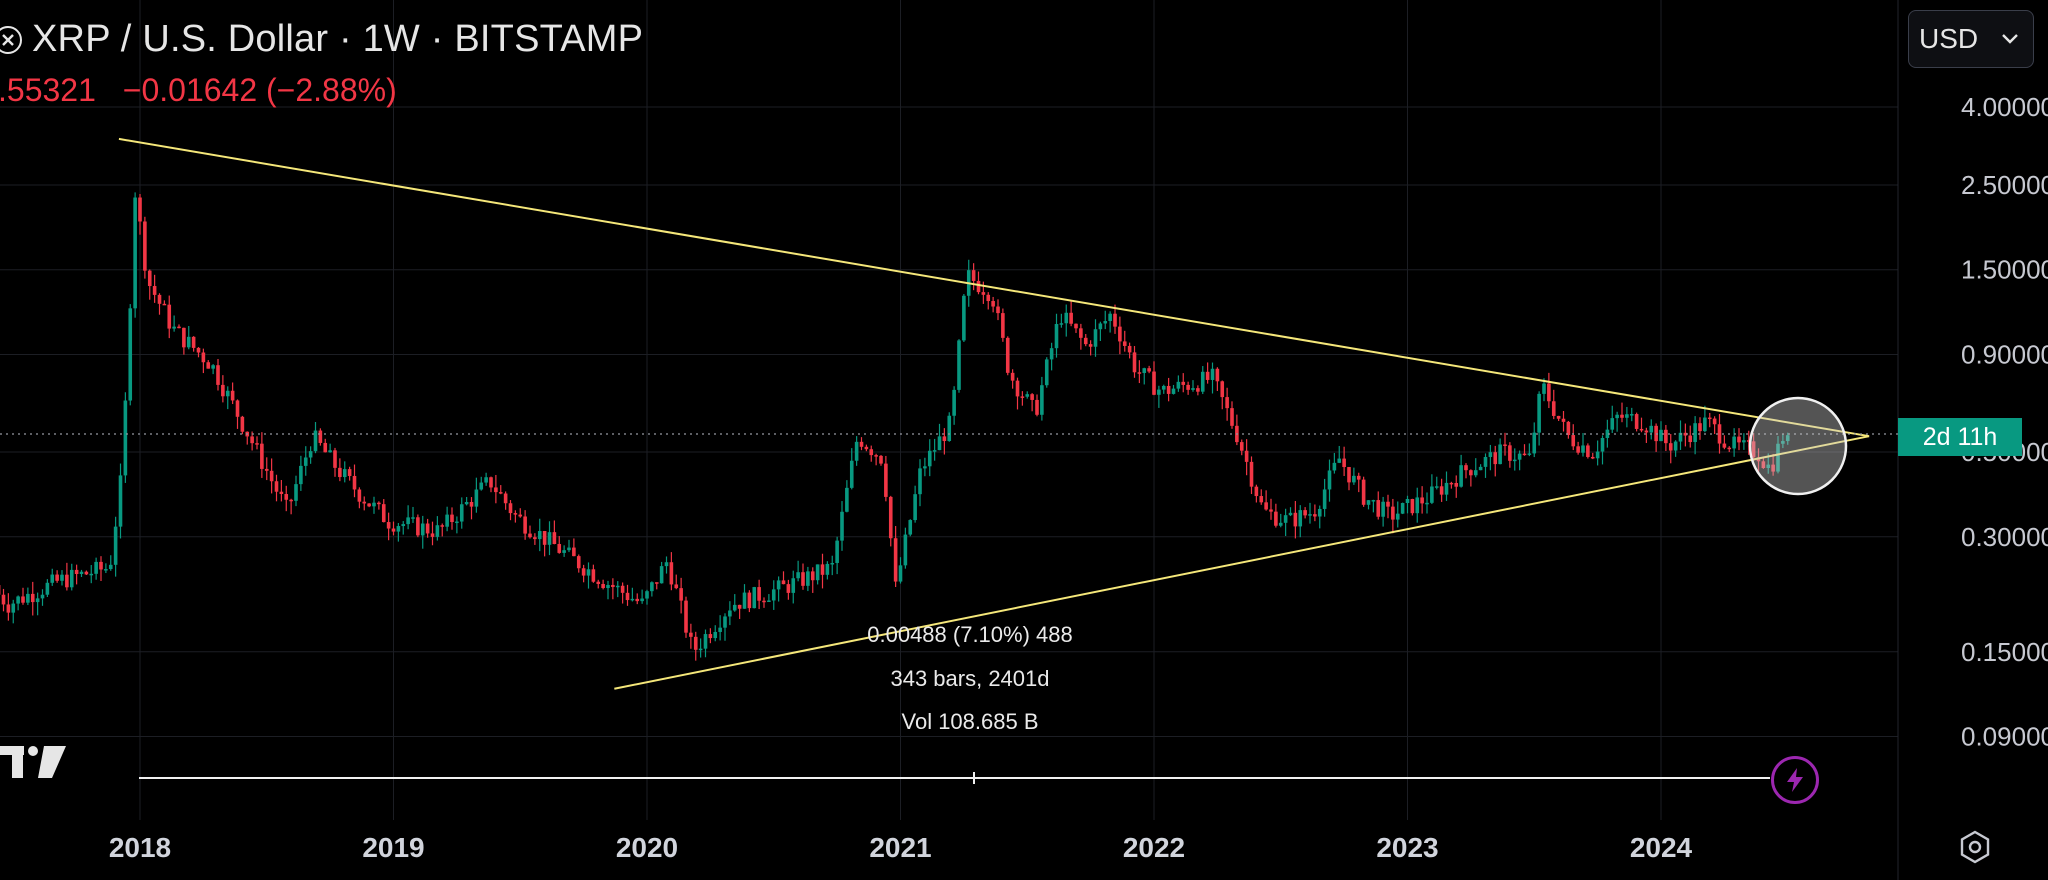 The height and width of the screenshot is (880, 2048). What do you see at coordinates (1795, 780) in the screenshot?
I see `lightning-bolt-icon` at bounding box center [1795, 780].